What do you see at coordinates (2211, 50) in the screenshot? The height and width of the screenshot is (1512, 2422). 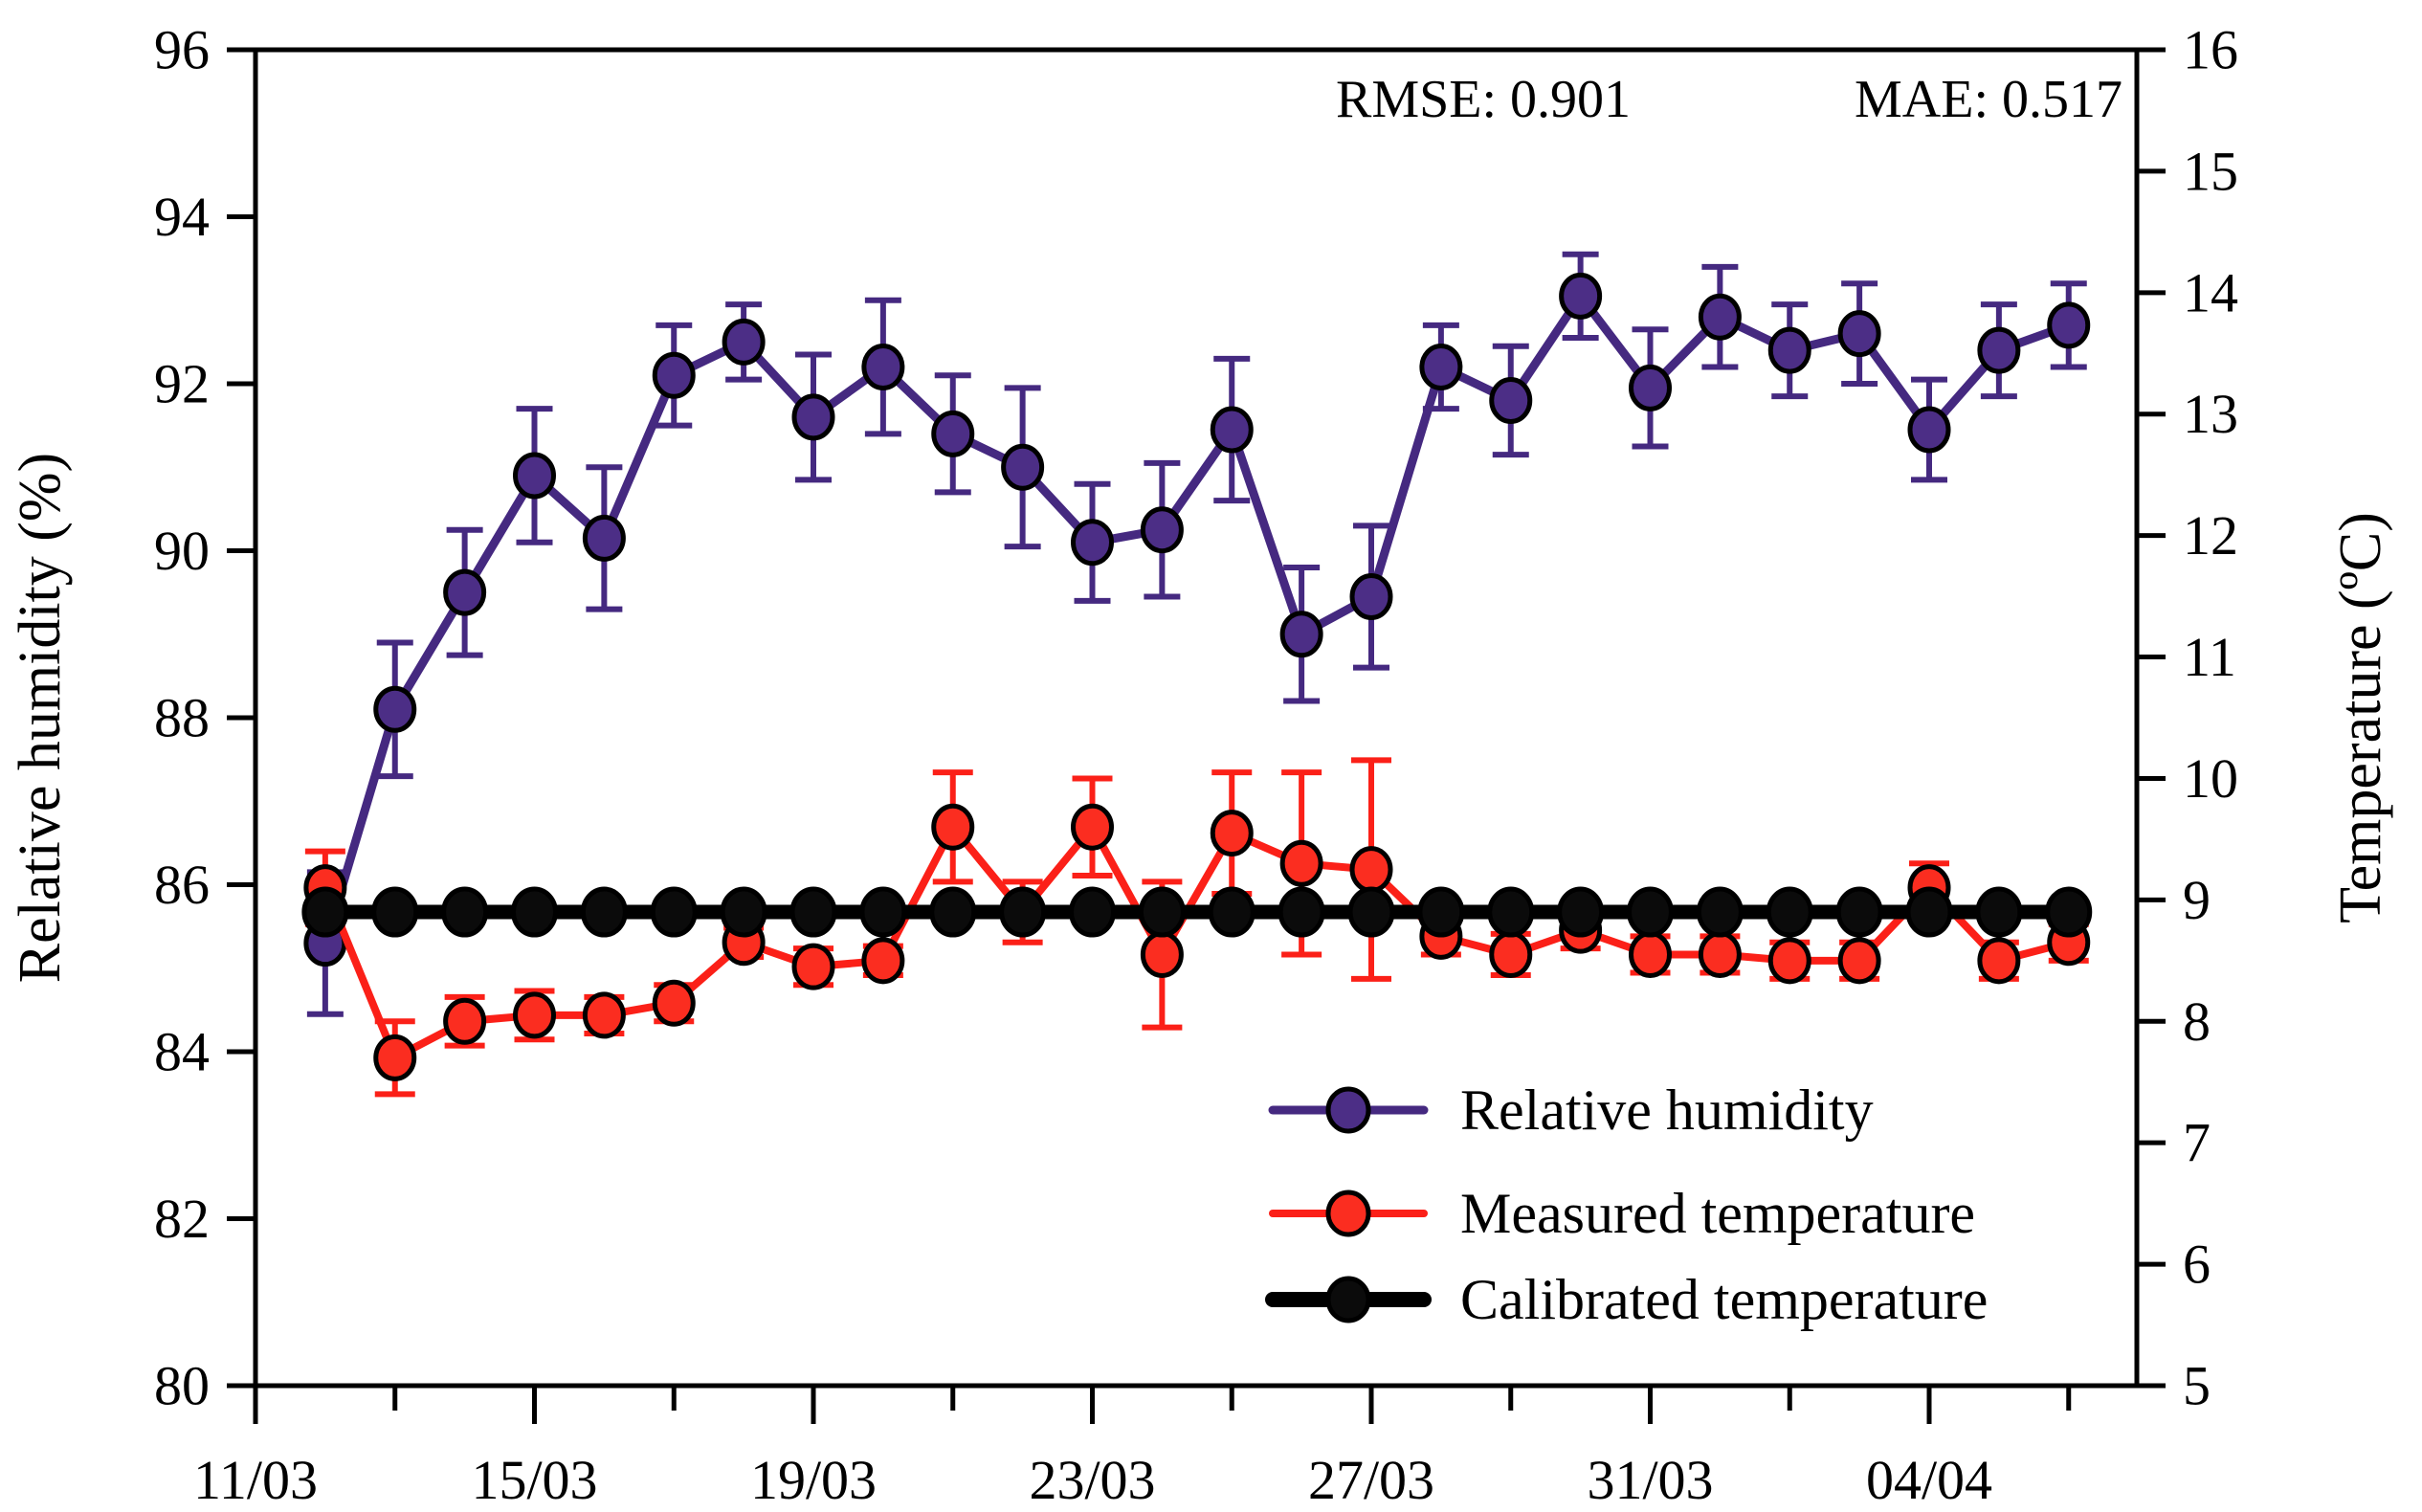 I see `right-axis-tick-label: 16` at bounding box center [2211, 50].